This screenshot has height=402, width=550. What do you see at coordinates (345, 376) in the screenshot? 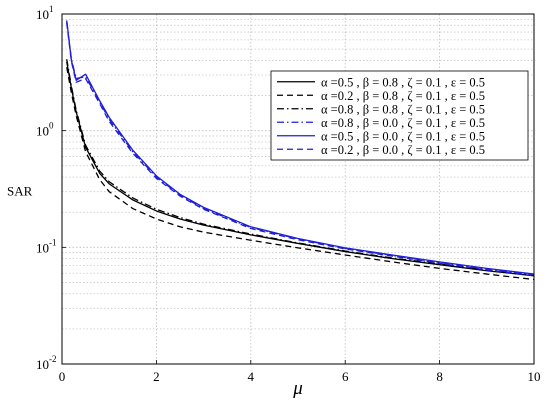
I see `x-tick-label: 6` at bounding box center [345, 376].